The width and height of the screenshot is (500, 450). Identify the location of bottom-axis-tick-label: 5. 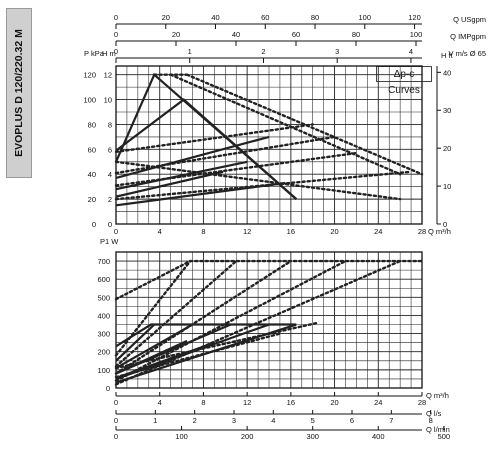
(313, 420).